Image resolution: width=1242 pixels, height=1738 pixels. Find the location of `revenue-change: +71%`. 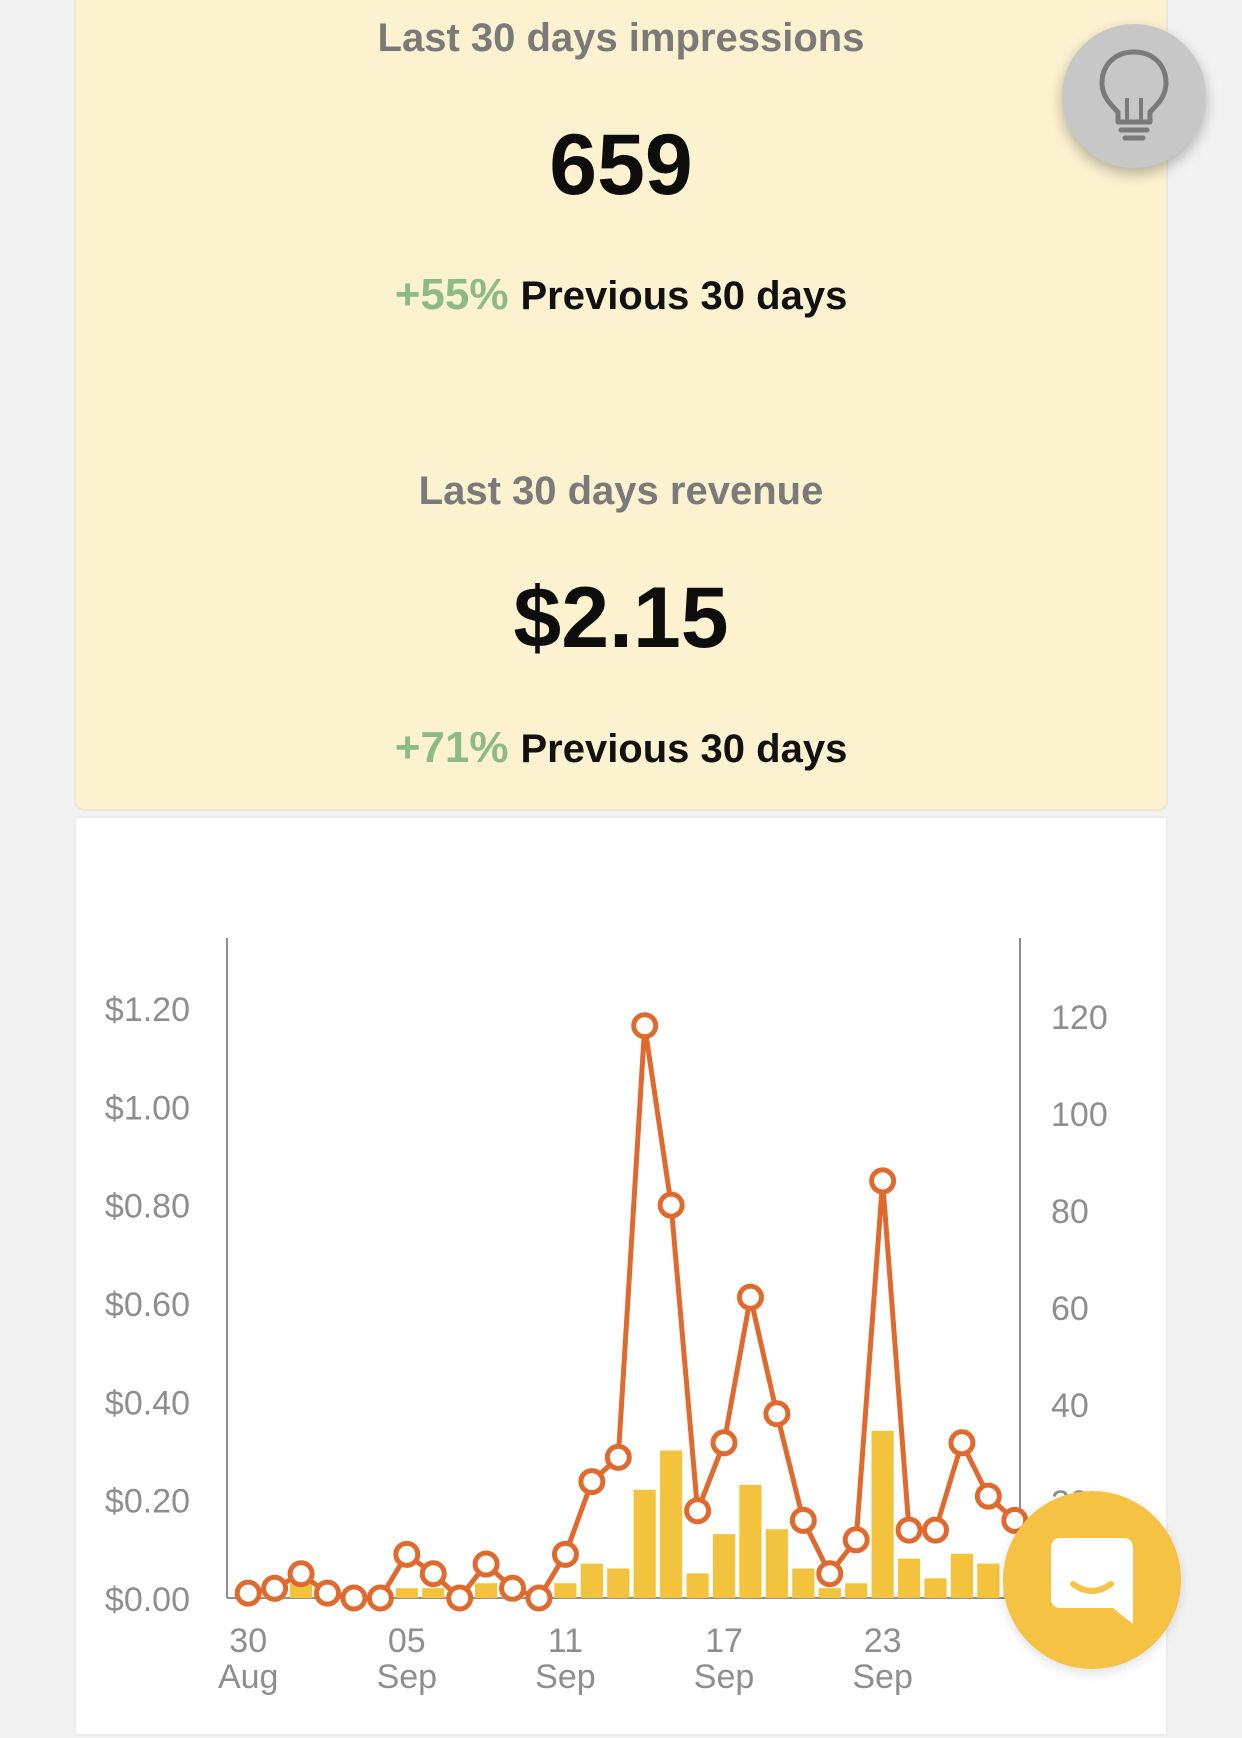

revenue-change: +71% is located at coordinates (451, 747).